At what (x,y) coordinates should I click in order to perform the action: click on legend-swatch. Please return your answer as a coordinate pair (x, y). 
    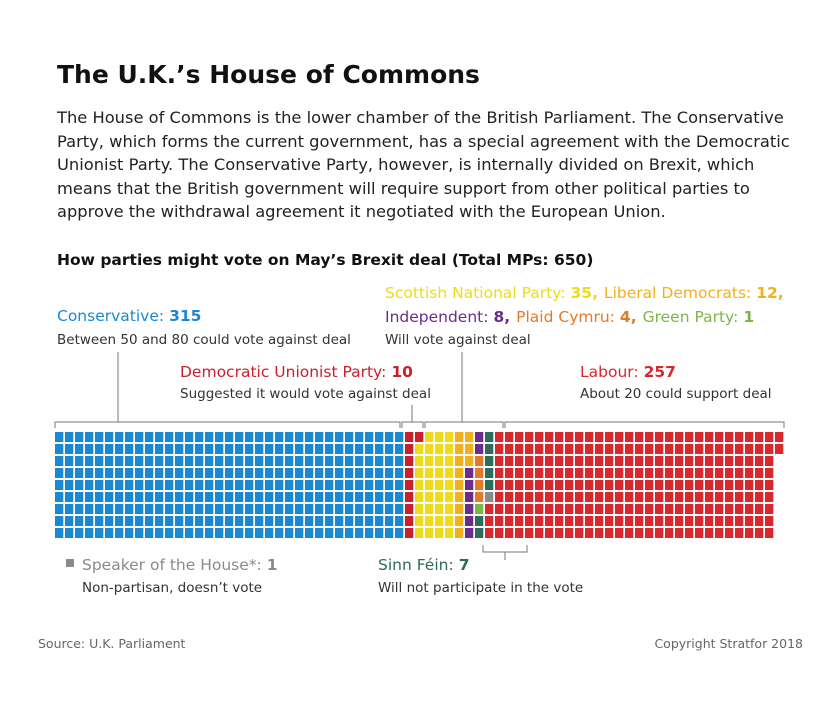
    Looking at the image, I should click on (70, 563).